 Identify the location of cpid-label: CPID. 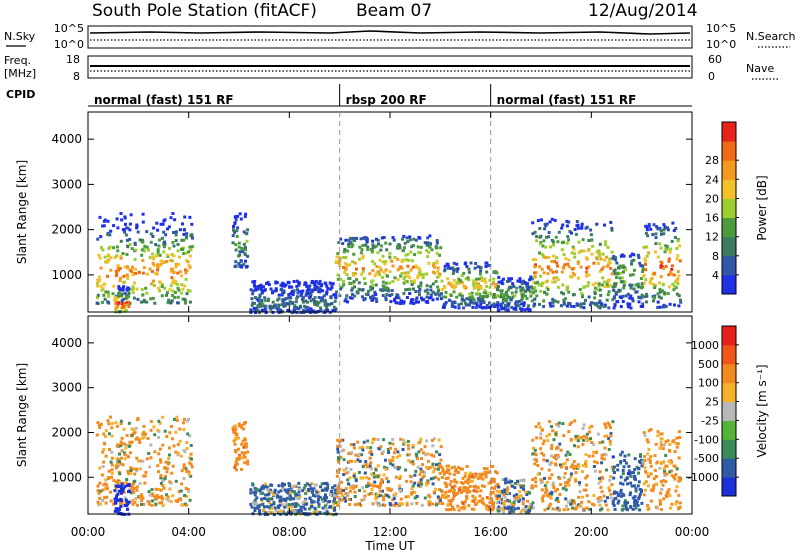
(20, 94).